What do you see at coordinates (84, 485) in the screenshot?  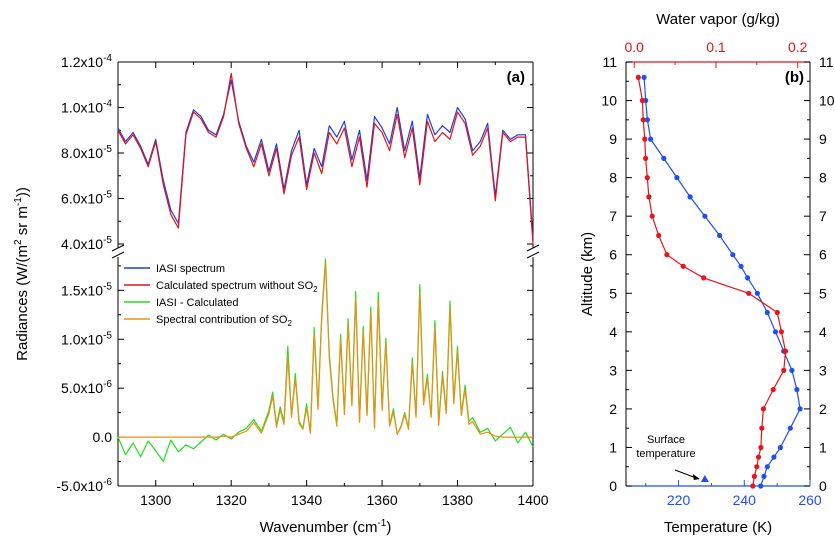 I see `y-lower-tick-label: -5.0x10⁻⁶` at bounding box center [84, 485].